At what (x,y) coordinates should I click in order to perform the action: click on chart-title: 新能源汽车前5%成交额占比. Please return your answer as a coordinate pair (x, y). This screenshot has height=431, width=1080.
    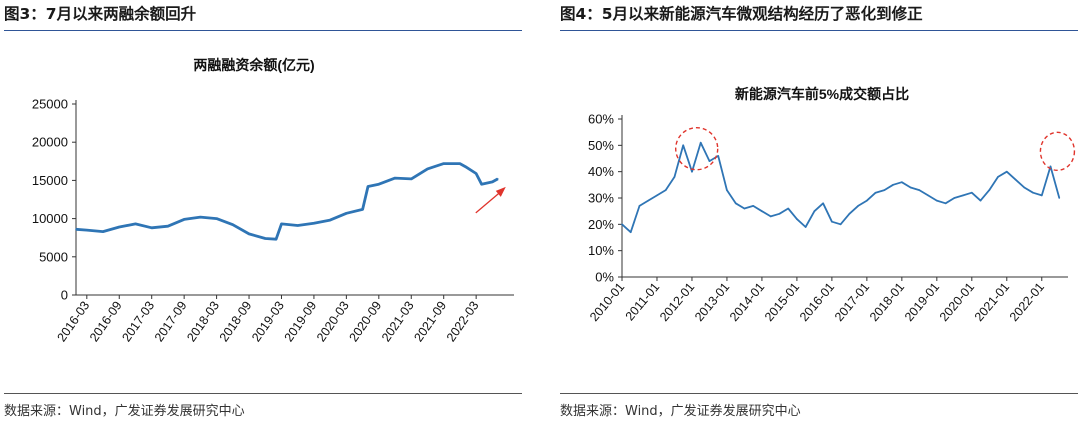
    Looking at the image, I should click on (822, 94).